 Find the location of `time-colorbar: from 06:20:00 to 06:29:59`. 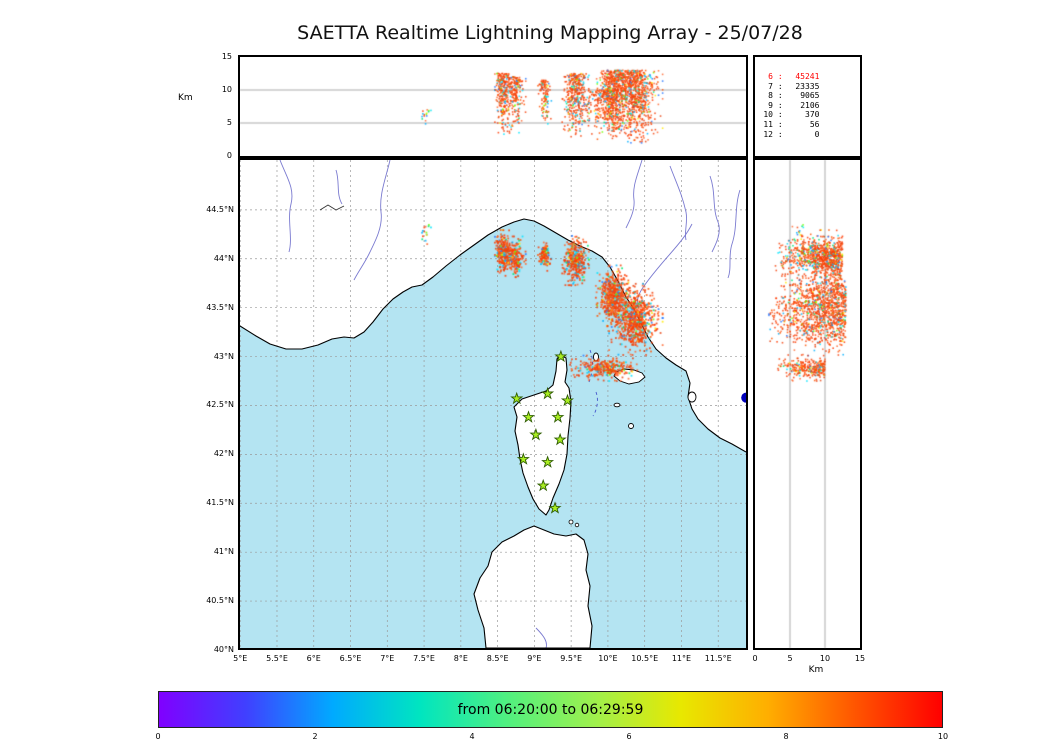

time-colorbar: from 06:20:00 to 06:29:59 is located at coordinates (550, 709).